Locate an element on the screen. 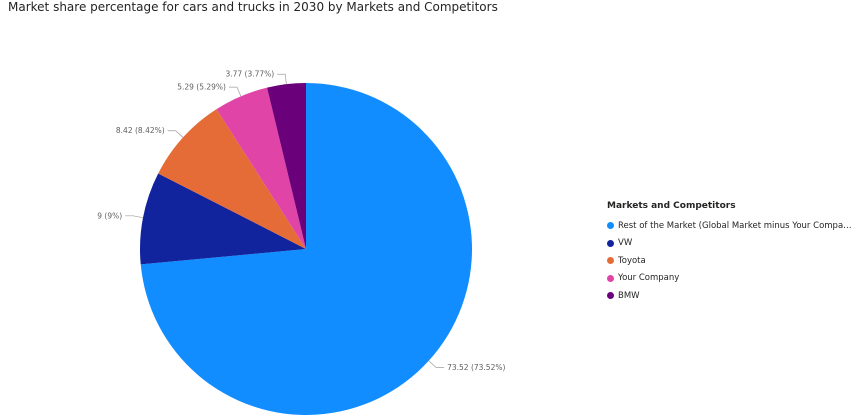 The image size is (861, 420). legend-item-bmw: BMW is located at coordinates (732, 296).